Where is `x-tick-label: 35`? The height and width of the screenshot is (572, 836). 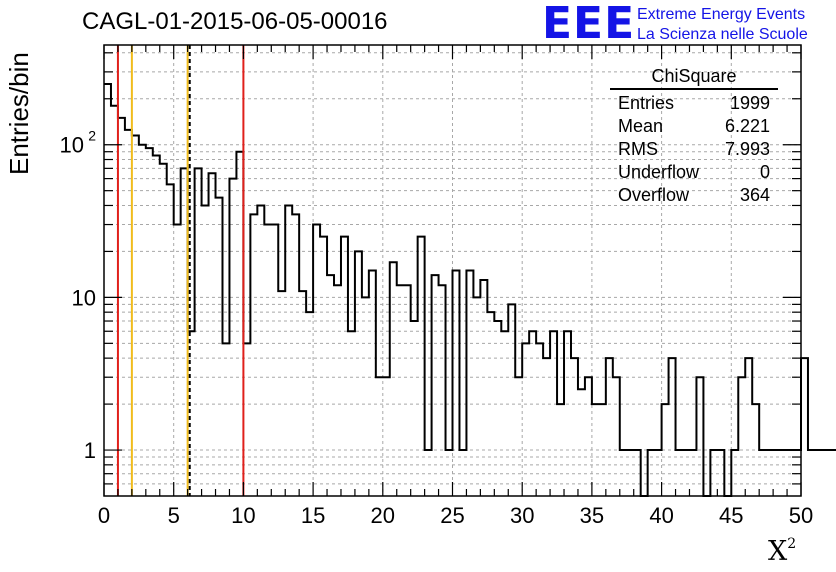 x-tick-label: 35 is located at coordinates (592, 515).